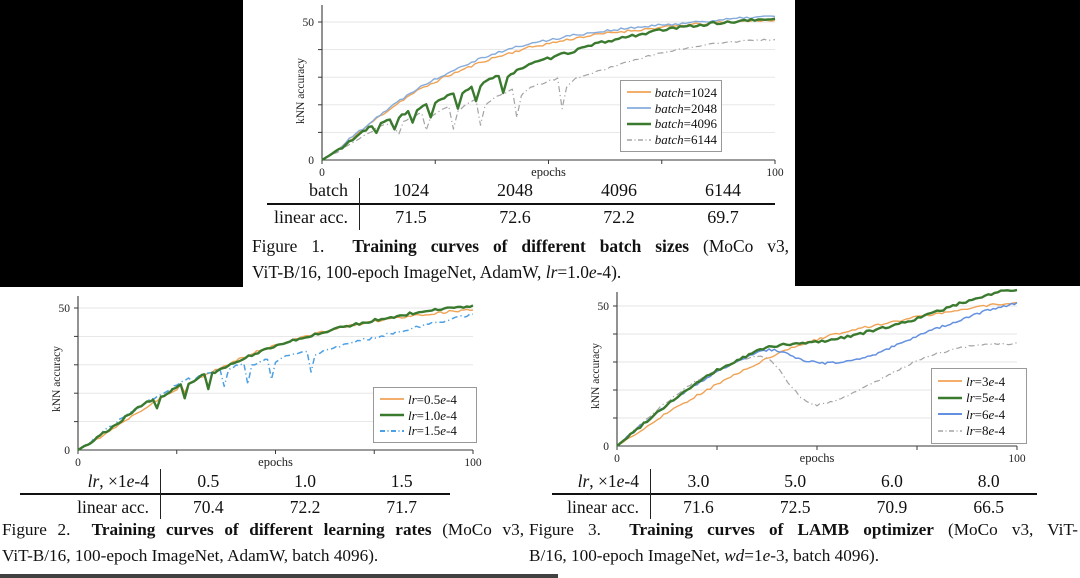 The width and height of the screenshot is (1080, 578). What do you see at coordinates (411, 217) in the screenshot?
I see `table-cell: 71.5` at bounding box center [411, 217].